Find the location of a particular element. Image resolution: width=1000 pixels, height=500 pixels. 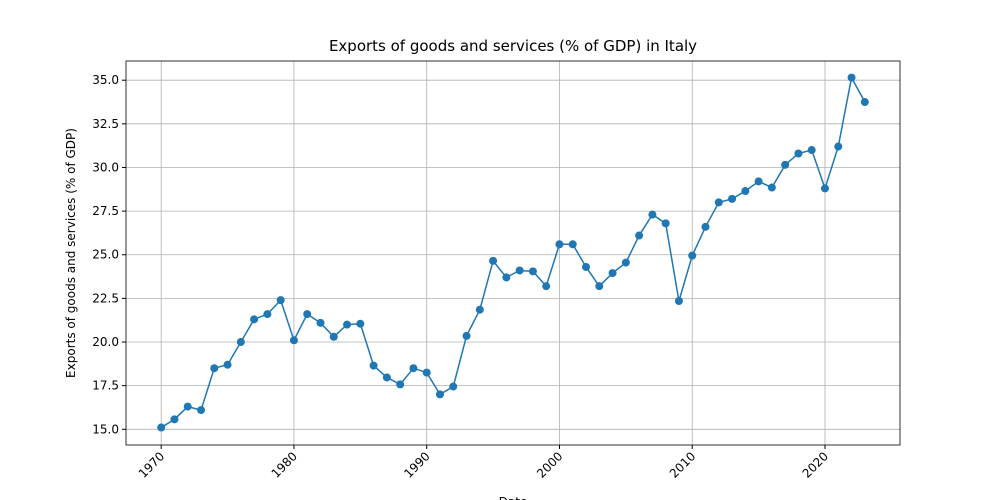

x-tick-label: 2000 is located at coordinates (549, 464).